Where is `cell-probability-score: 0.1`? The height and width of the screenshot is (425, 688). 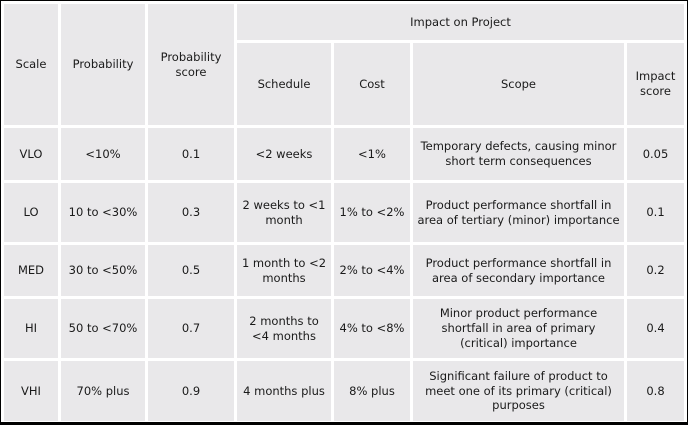 cell-probability-score: 0.1 is located at coordinates (191, 154).